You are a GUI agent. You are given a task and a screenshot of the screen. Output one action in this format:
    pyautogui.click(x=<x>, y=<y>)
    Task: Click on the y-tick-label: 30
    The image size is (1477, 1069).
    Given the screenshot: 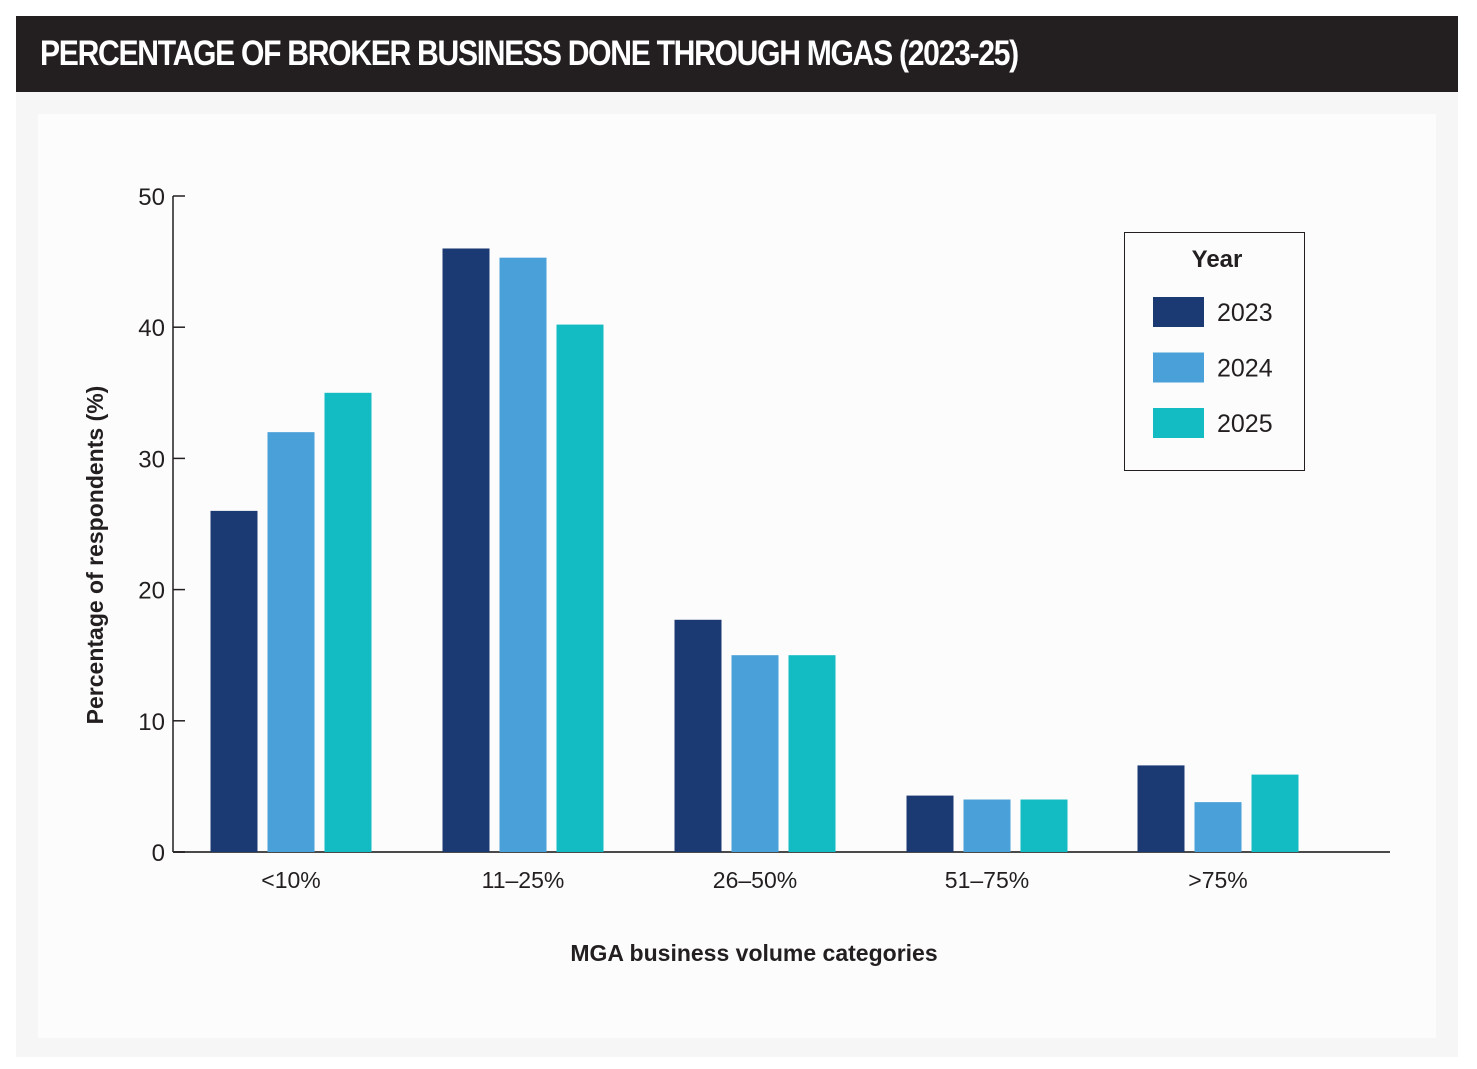 What is the action you would take?
    pyautogui.click(x=151, y=459)
    